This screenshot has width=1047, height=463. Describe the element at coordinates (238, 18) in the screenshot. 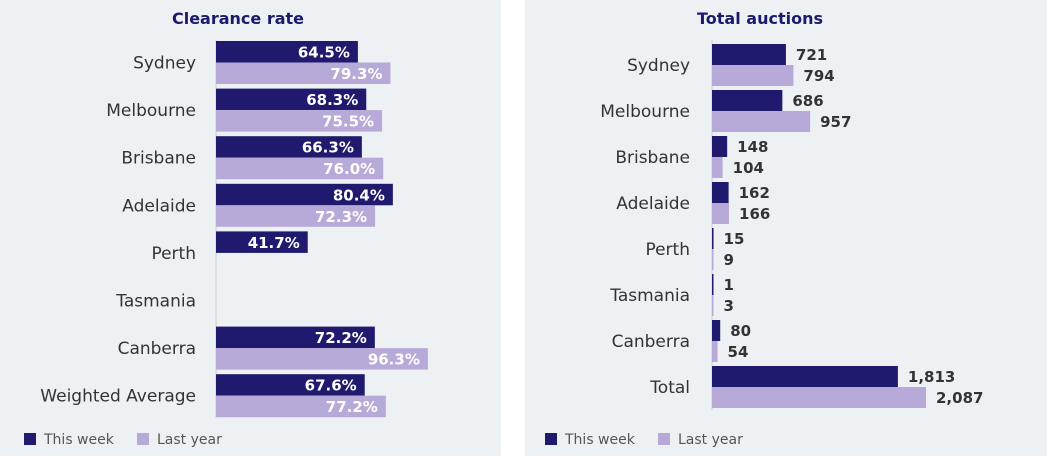

I see `chart-title: Clearance rate` at that location.